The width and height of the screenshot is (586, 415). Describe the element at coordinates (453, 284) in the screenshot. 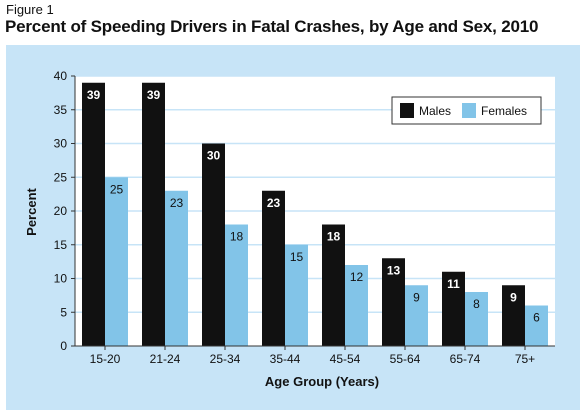

I see `data-label: 11` at that location.